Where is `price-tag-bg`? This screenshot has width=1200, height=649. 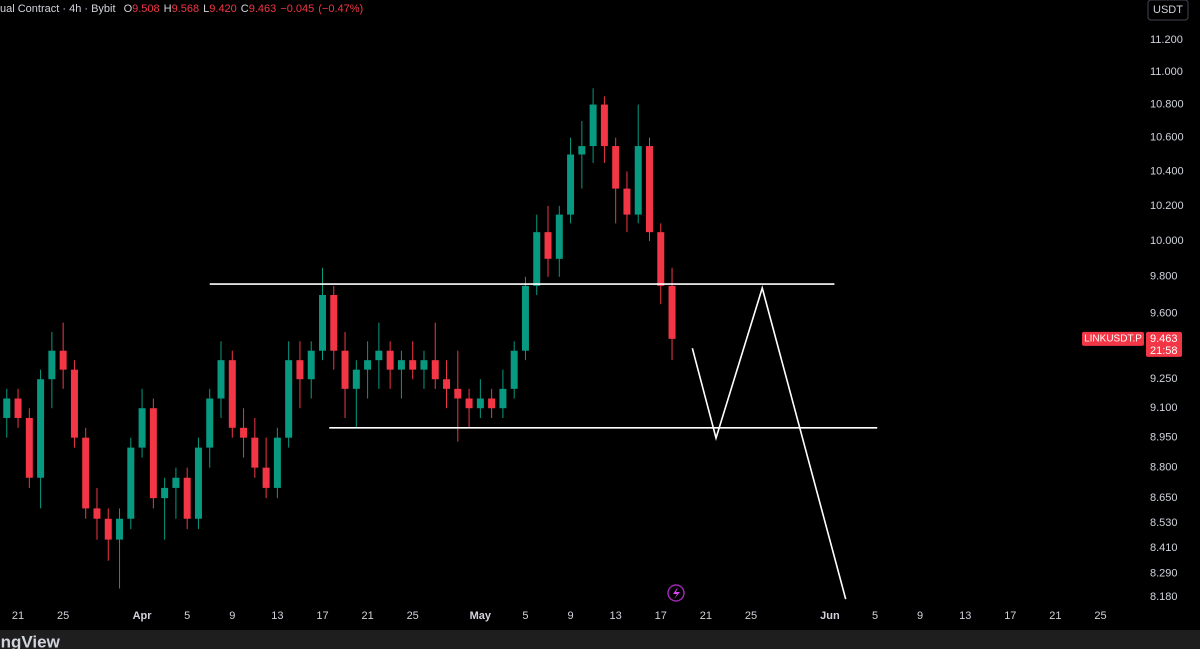 price-tag-bg is located at coordinates (1164, 344).